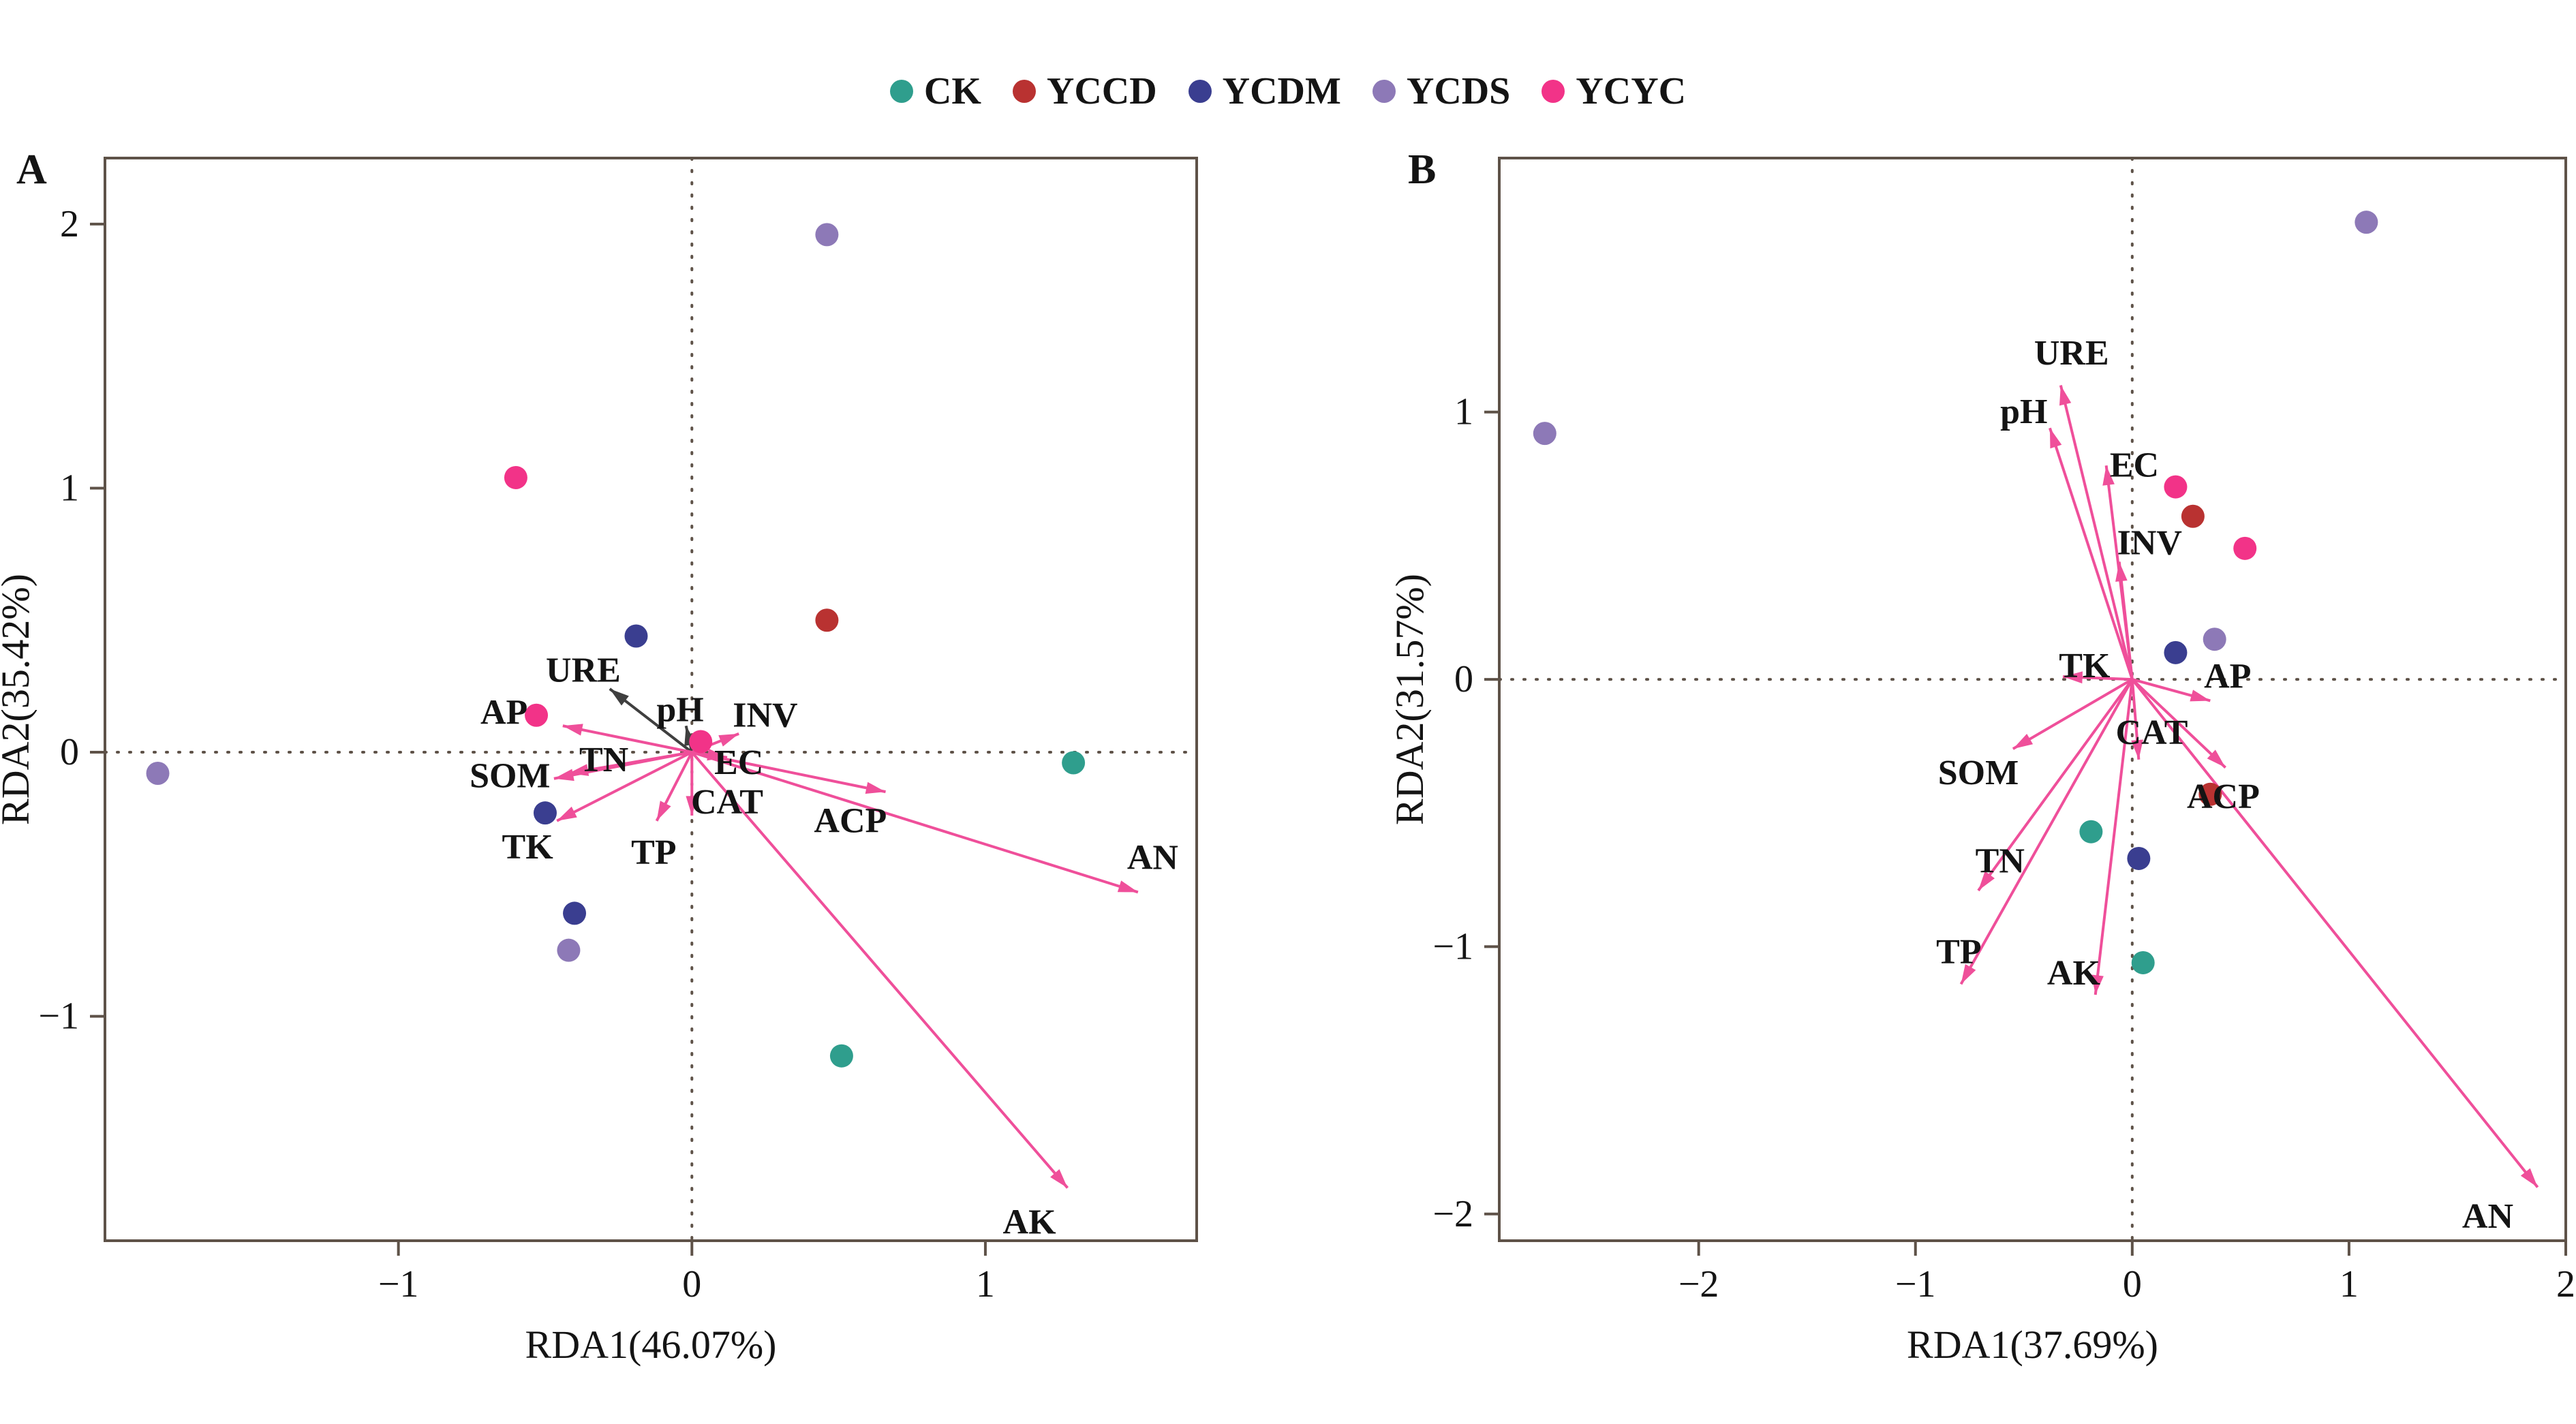 This screenshot has width=2576, height=1424. I want to click on env-arrow-inv, so click(2125, 620).